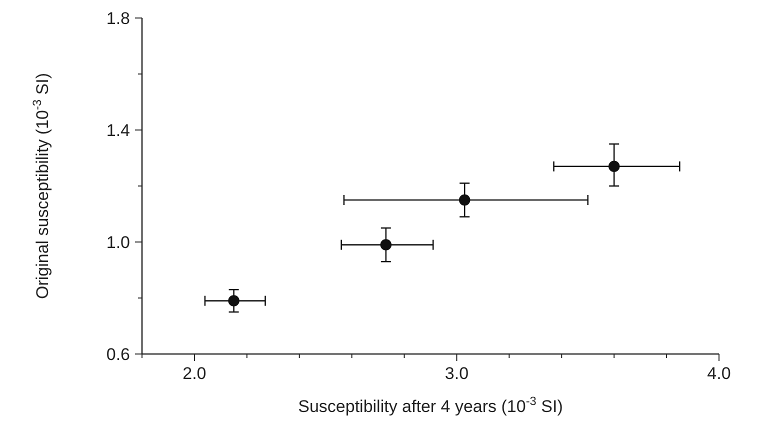  I want to click on y-tick-label: 1.8, so click(118, 18).